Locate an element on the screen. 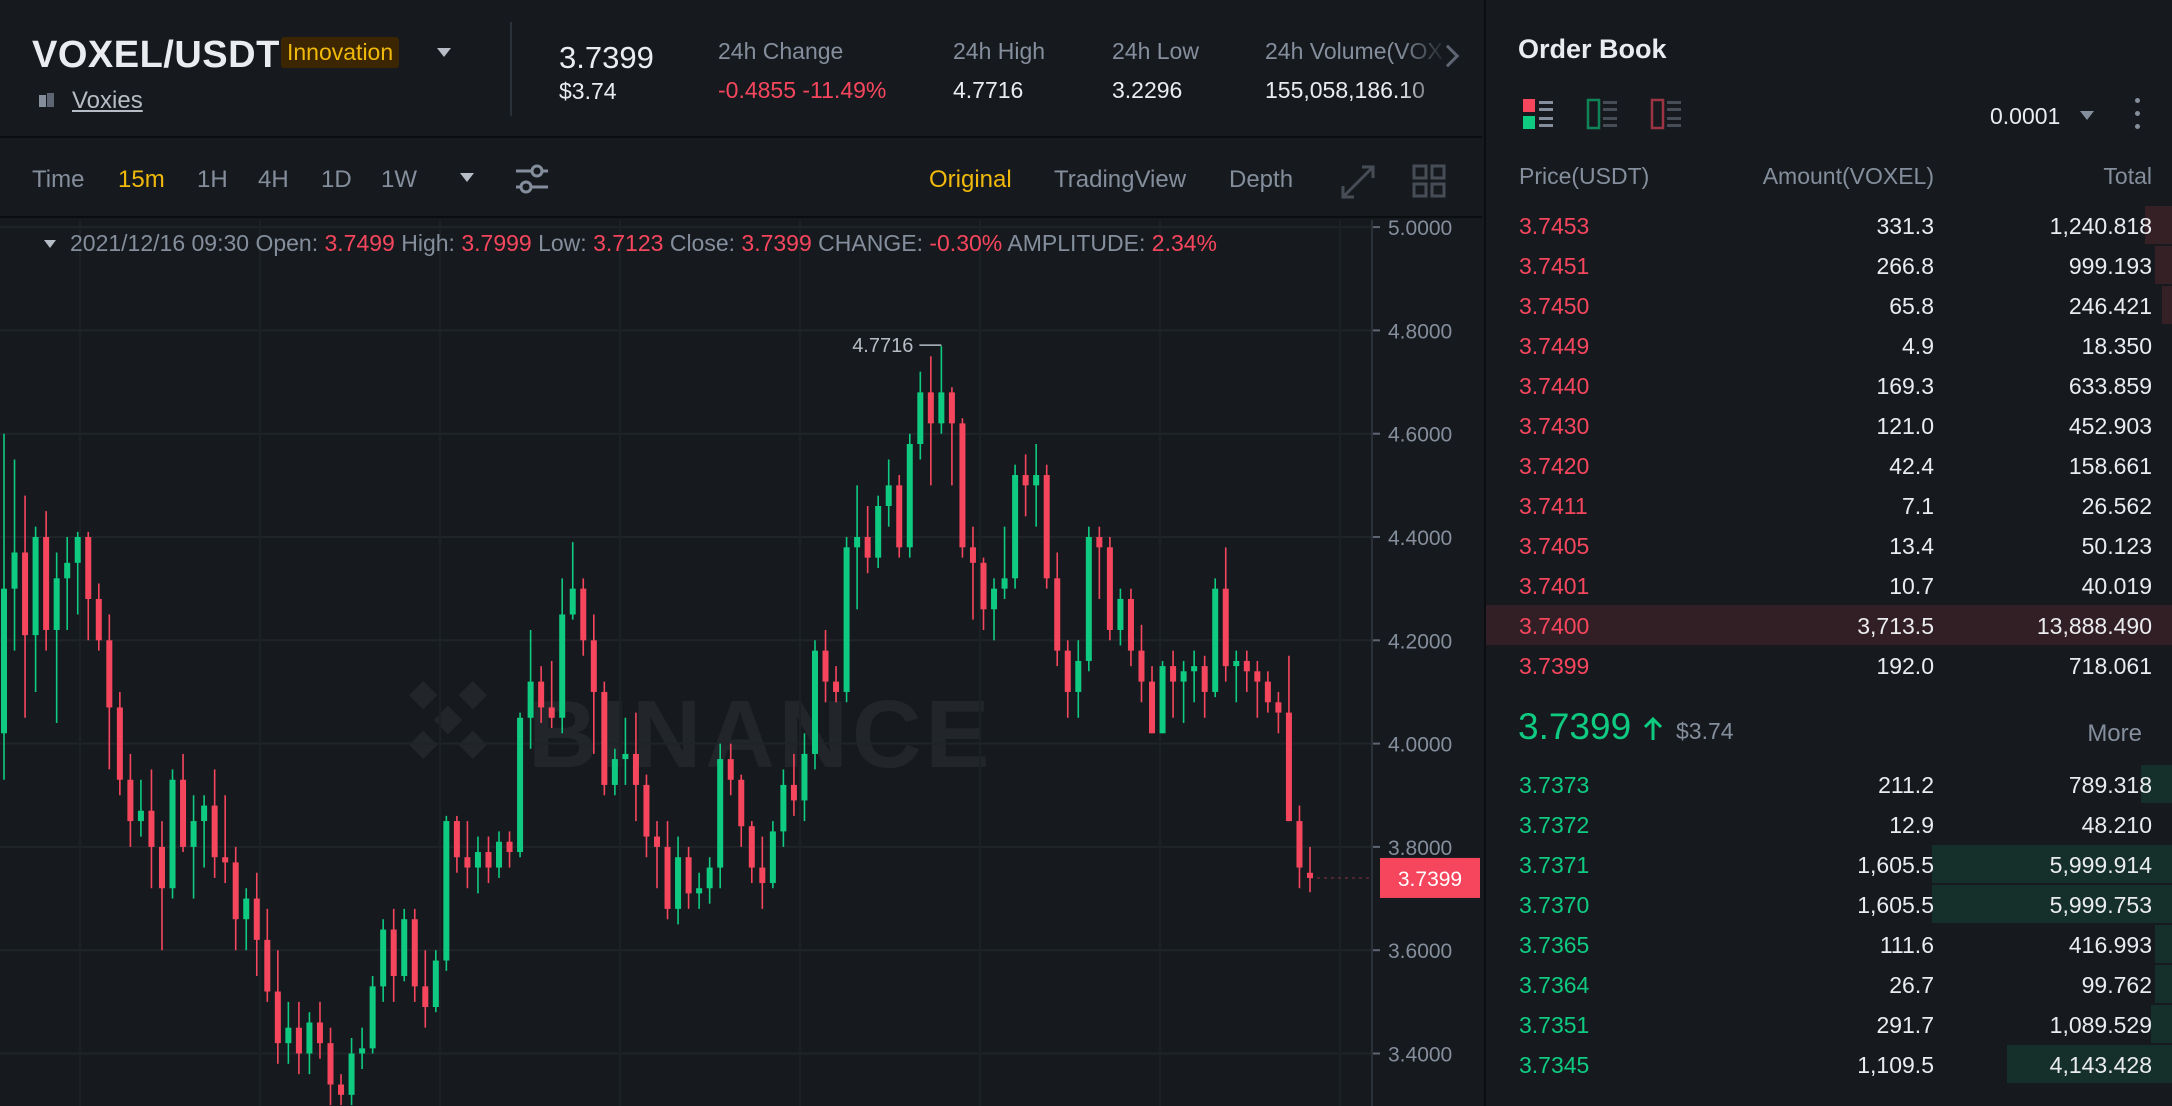  ask-row: 3.7449 4.9 18.350 is located at coordinates (1829, 345).